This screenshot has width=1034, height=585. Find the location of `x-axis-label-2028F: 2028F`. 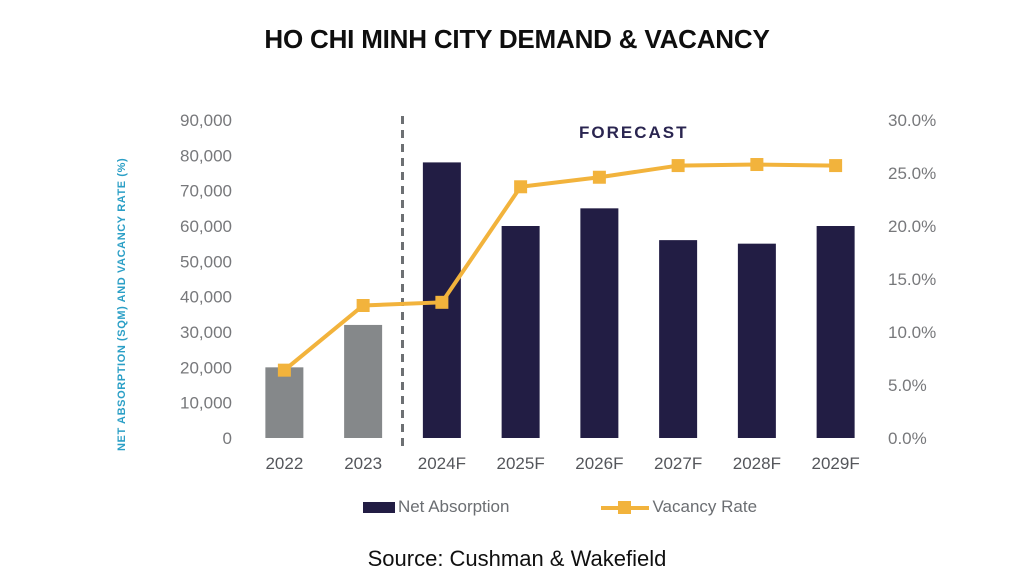

x-axis-label-2028F: 2028F is located at coordinates (757, 463).